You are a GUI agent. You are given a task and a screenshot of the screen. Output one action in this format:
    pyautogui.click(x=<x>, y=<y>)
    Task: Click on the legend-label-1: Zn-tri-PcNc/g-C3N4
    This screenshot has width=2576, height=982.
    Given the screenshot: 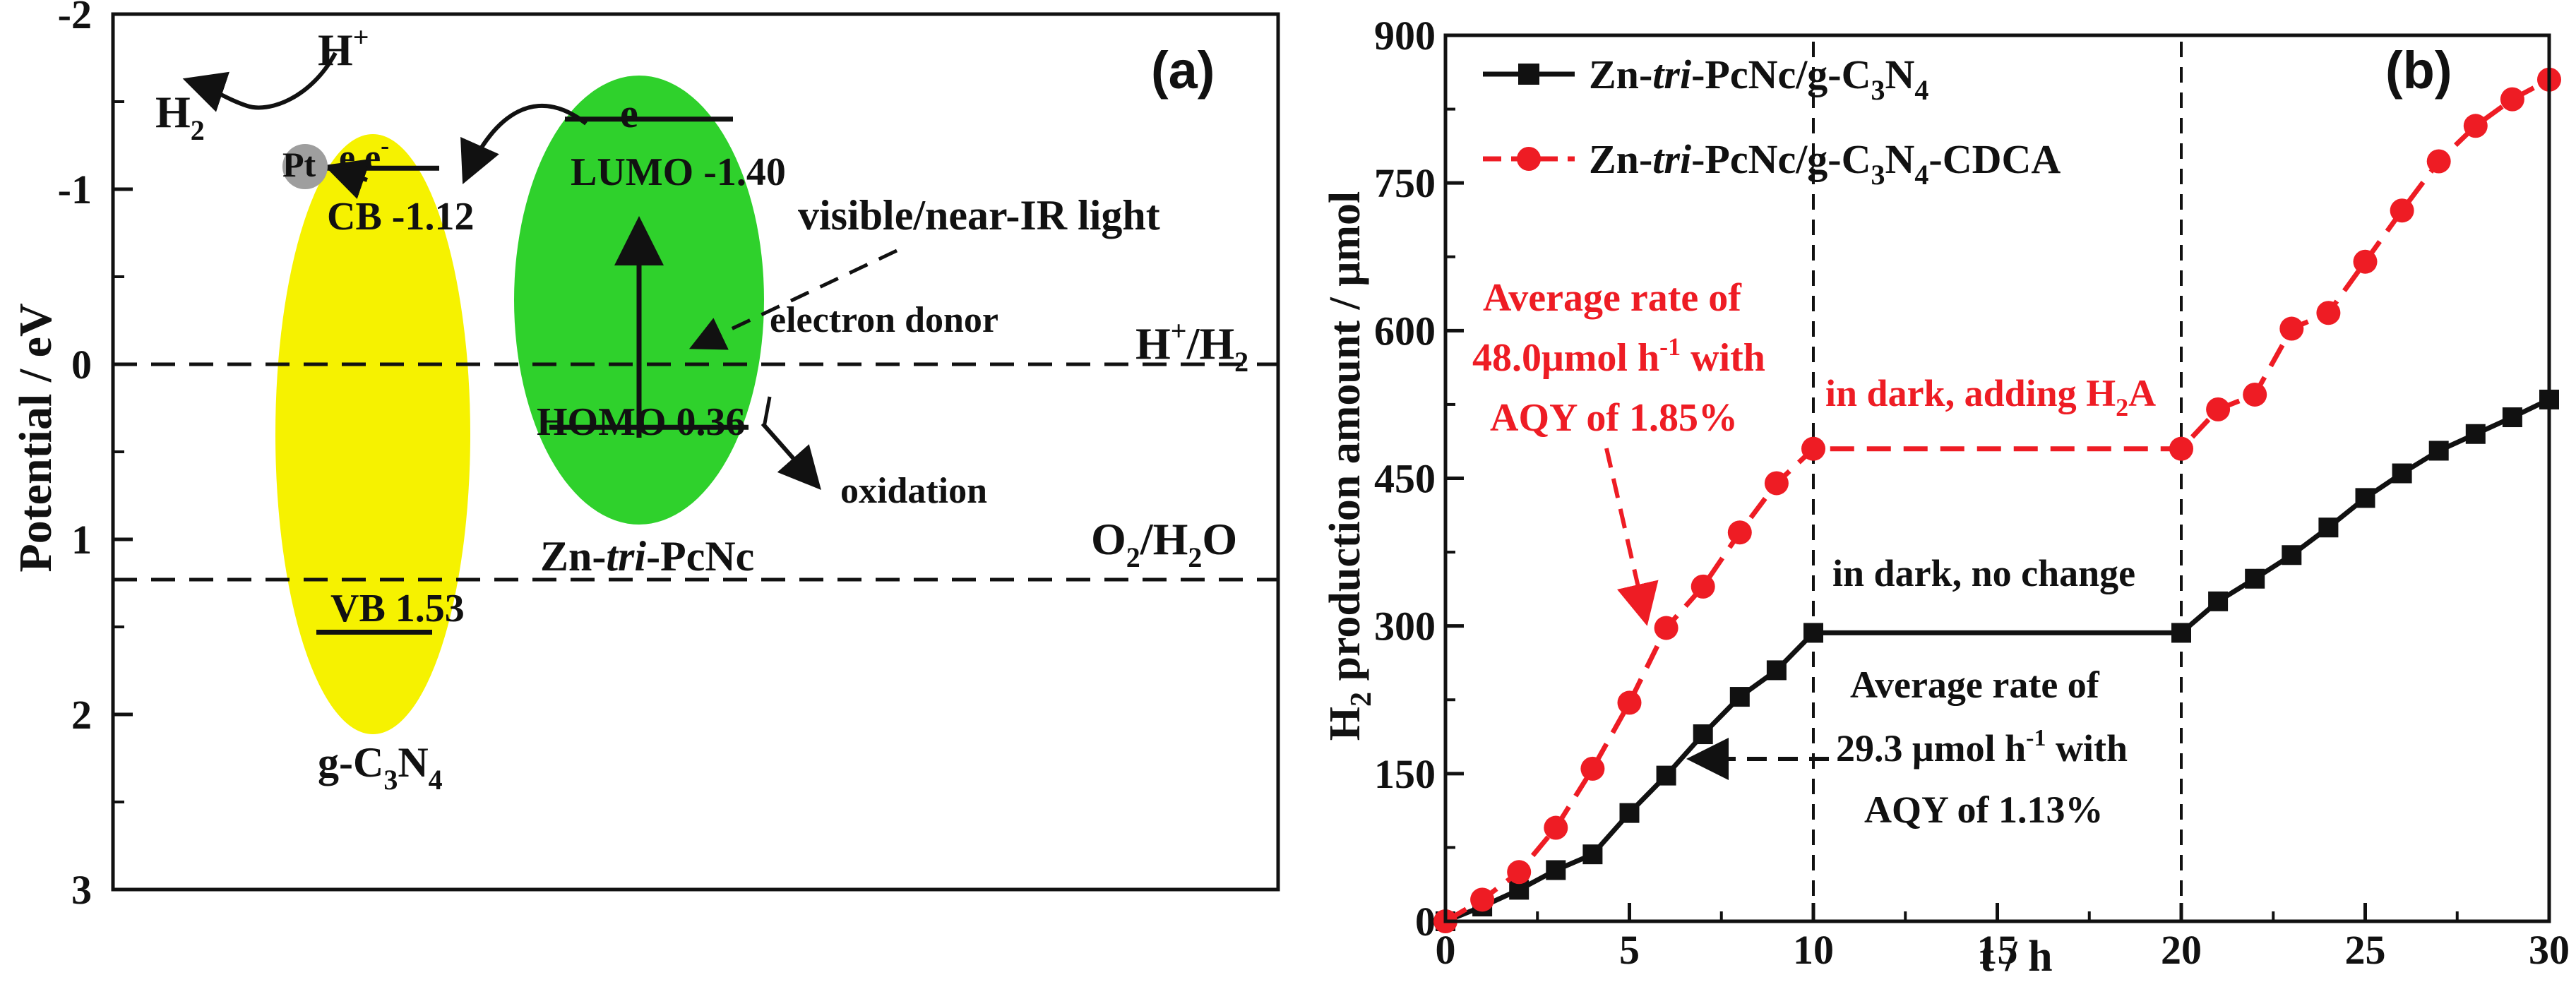 What is the action you would take?
    pyautogui.click(x=1758, y=79)
    